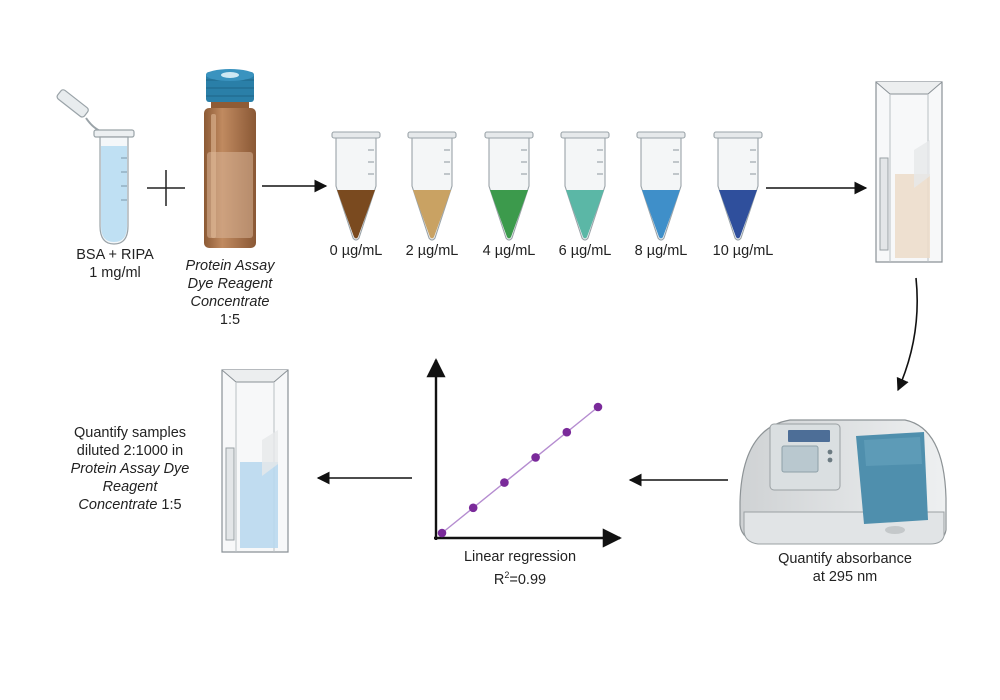 Image resolution: width=1000 pixels, height=700 pixels. Describe the element at coordinates (509, 251) in the screenshot. I see `standard-label-4: 4 µg/mL` at that location.